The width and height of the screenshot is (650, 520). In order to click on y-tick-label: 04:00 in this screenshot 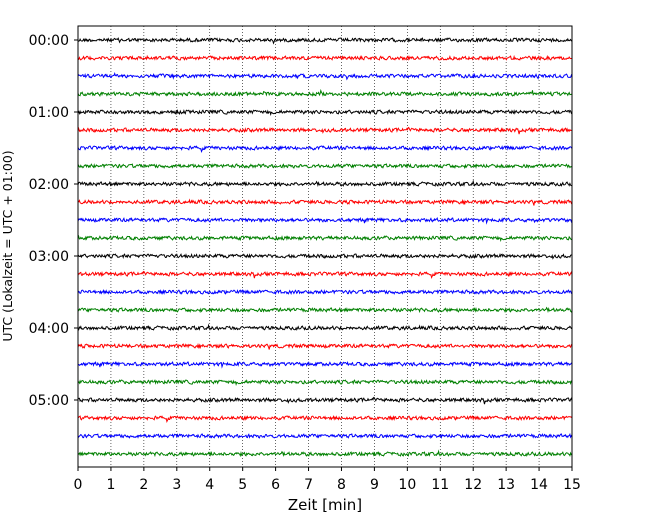, I will do `click(49, 329)`.